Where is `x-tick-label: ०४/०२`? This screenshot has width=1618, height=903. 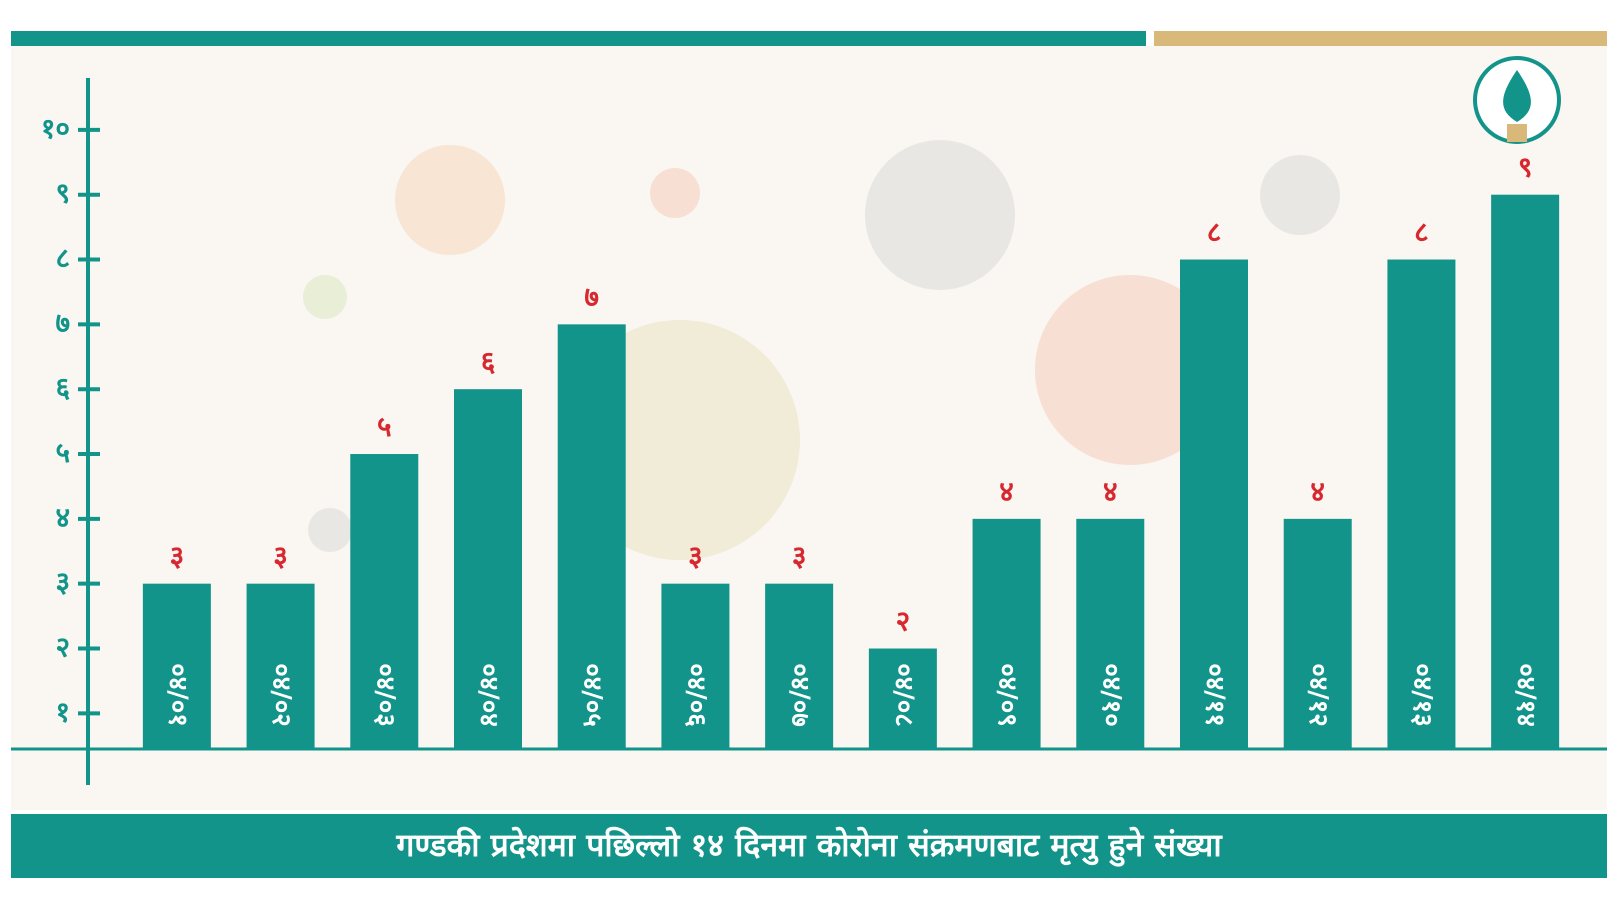
x-tick-label: ०४/०२ is located at coordinates (281, 695).